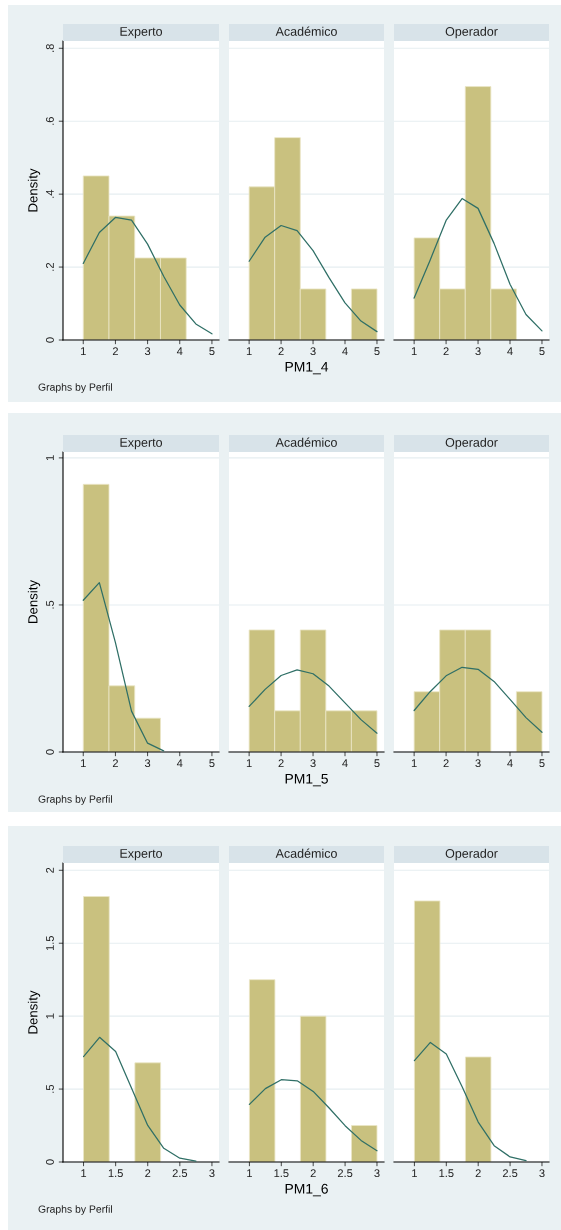 This screenshot has width=561, height=1230. Describe the element at coordinates (49, 870) in the screenshot. I see `y-tick-label: 2` at that location.